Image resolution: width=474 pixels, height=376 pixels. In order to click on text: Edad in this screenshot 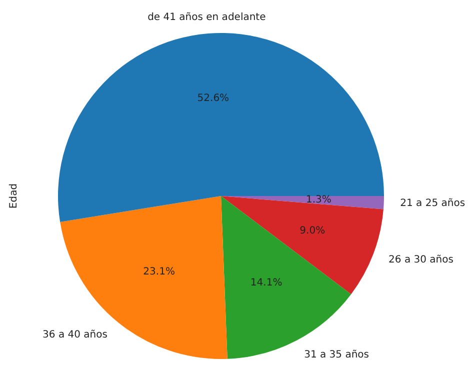, I will do `click(14, 196)`.